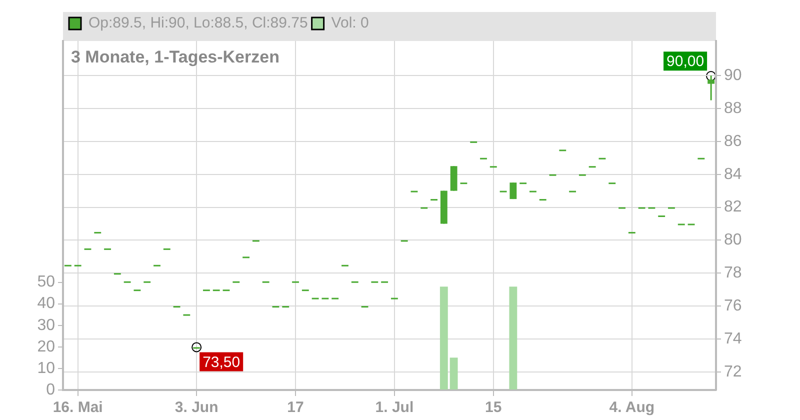  What do you see at coordinates (46, 368) in the screenshot?
I see `y2-tick-label: 10` at bounding box center [46, 368].